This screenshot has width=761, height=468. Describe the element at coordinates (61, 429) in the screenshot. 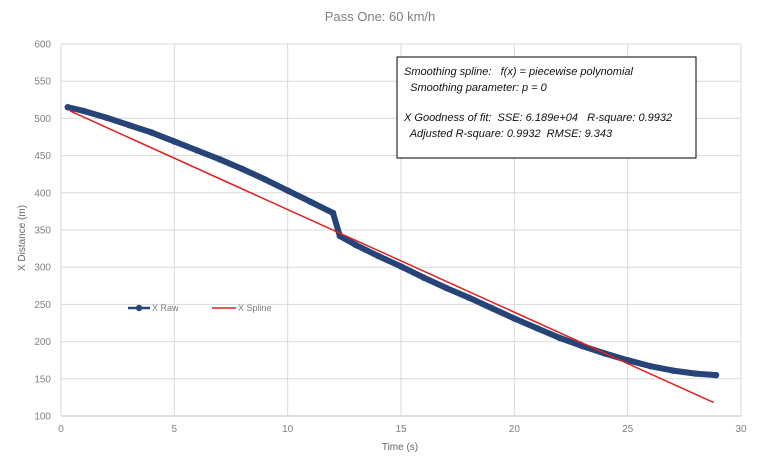

I see `x-tick-label: 0` at that location.